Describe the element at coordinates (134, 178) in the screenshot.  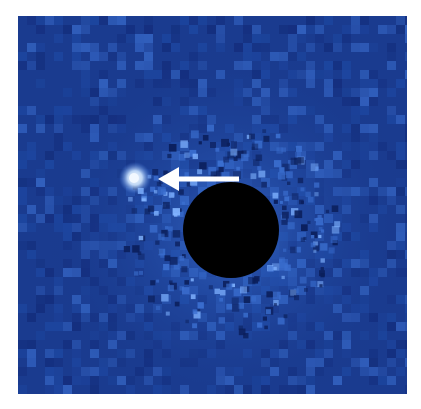
I see `planet-point` at that location.